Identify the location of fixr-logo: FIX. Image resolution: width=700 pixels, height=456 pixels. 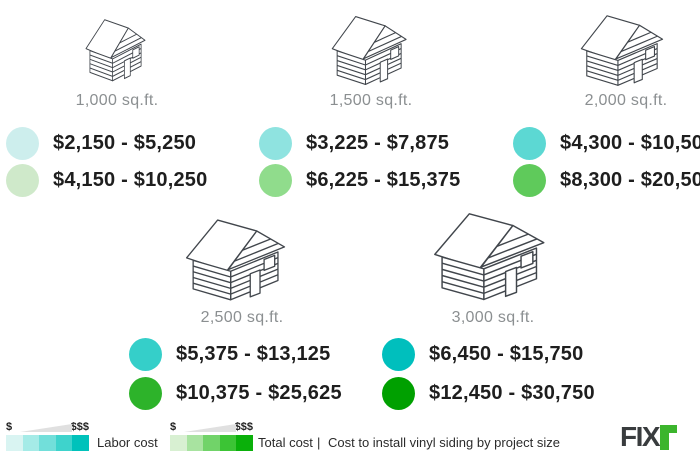
(649, 436).